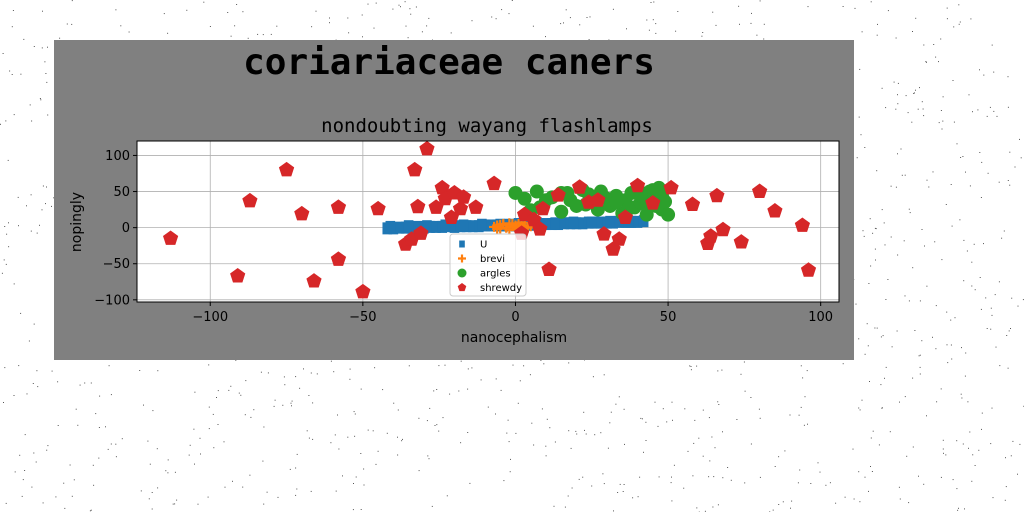 This screenshot has height=512, width=1024. I want to click on legend-label: argles, so click(495, 274).